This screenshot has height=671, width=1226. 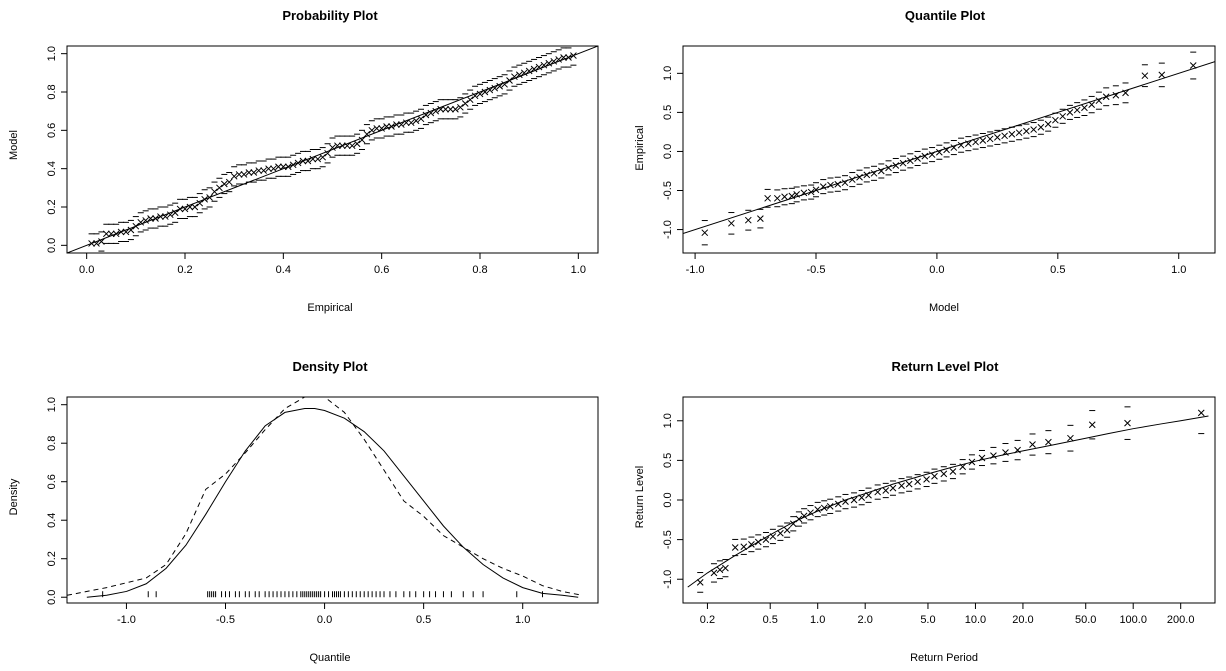 I want to click on return-level-plot-ytick-label: -0.5, so click(x=668, y=539).